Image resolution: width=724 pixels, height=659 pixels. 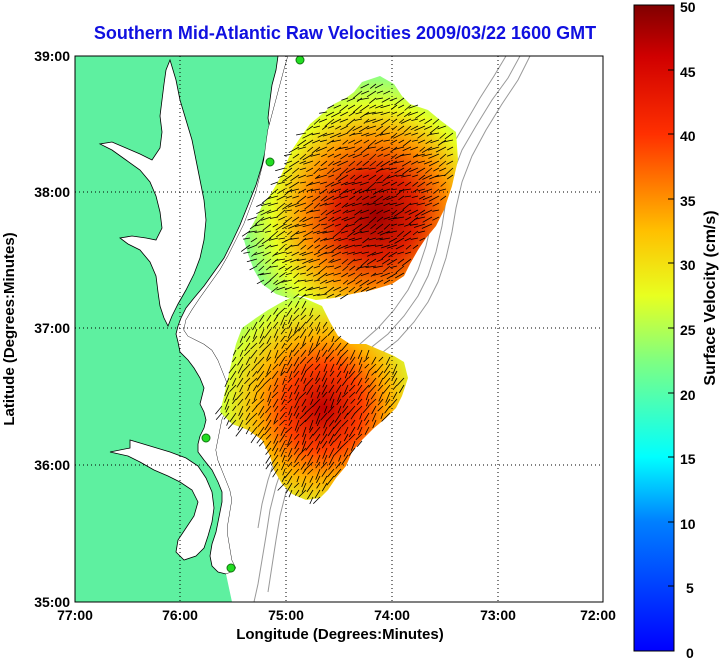 I want to click on colorbar-tick: 15, so click(x=688, y=459).